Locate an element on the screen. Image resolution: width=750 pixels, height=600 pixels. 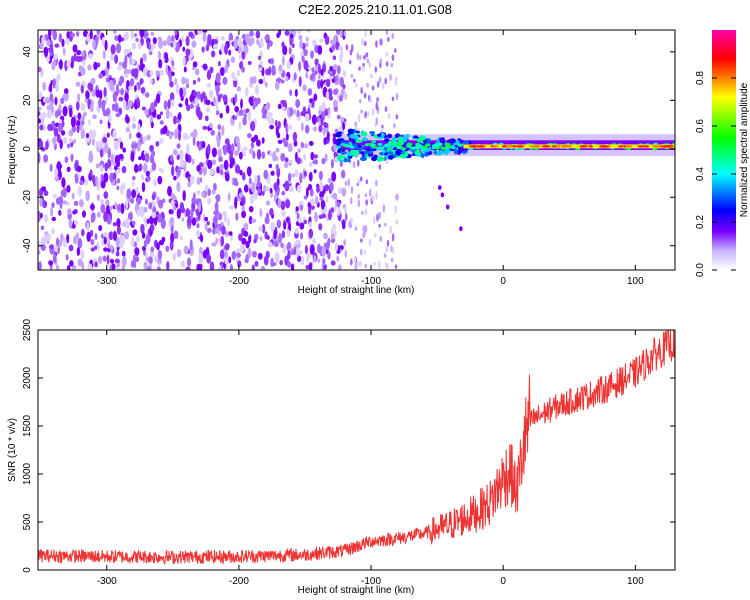
snr-x-axis-label: Height of straight line (km) is located at coordinates (356, 590).